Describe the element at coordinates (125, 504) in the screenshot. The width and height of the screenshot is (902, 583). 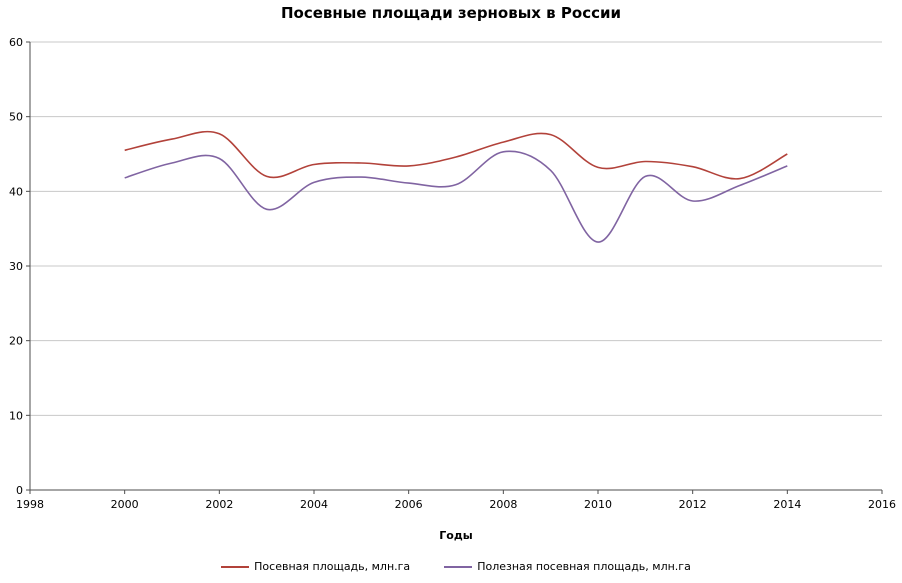
I see `svg-text: 2000` at that location.